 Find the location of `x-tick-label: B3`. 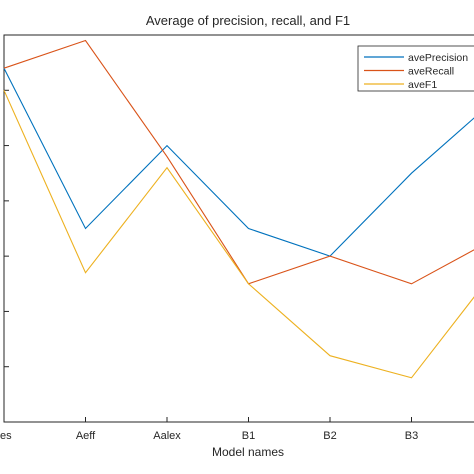

x-tick-label: B3 is located at coordinates (411, 436).